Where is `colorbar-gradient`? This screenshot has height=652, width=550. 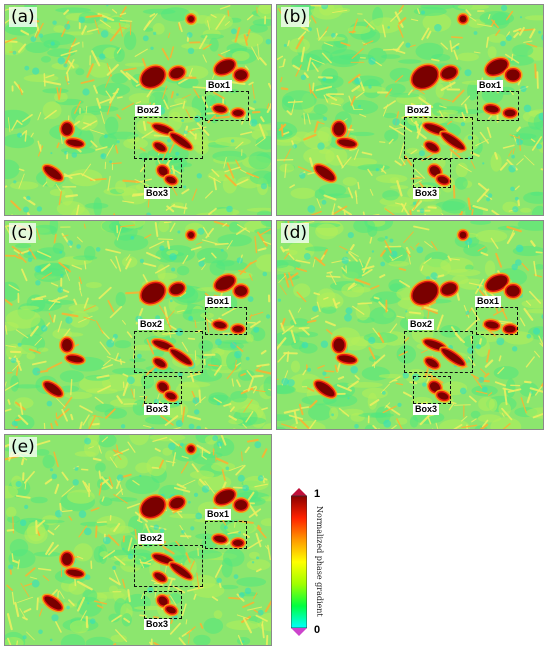 colorbar-gradient is located at coordinates (299, 562).